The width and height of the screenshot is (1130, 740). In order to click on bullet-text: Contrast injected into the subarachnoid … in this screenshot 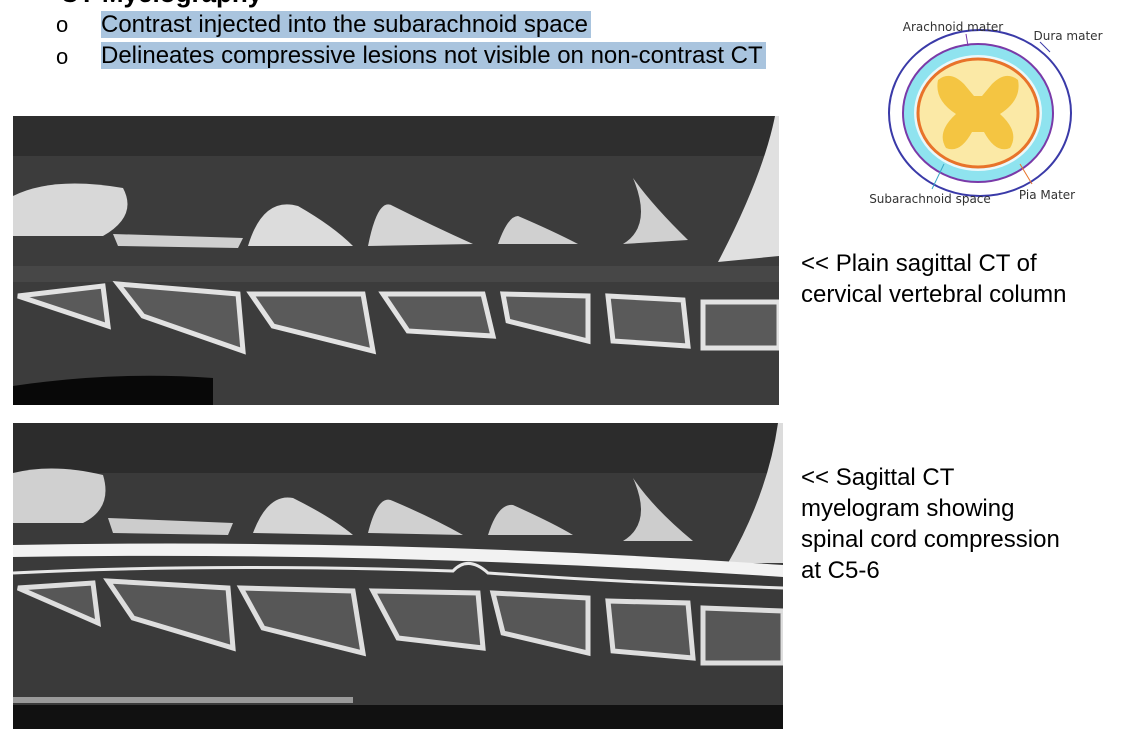, I will do `click(346, 25)`.